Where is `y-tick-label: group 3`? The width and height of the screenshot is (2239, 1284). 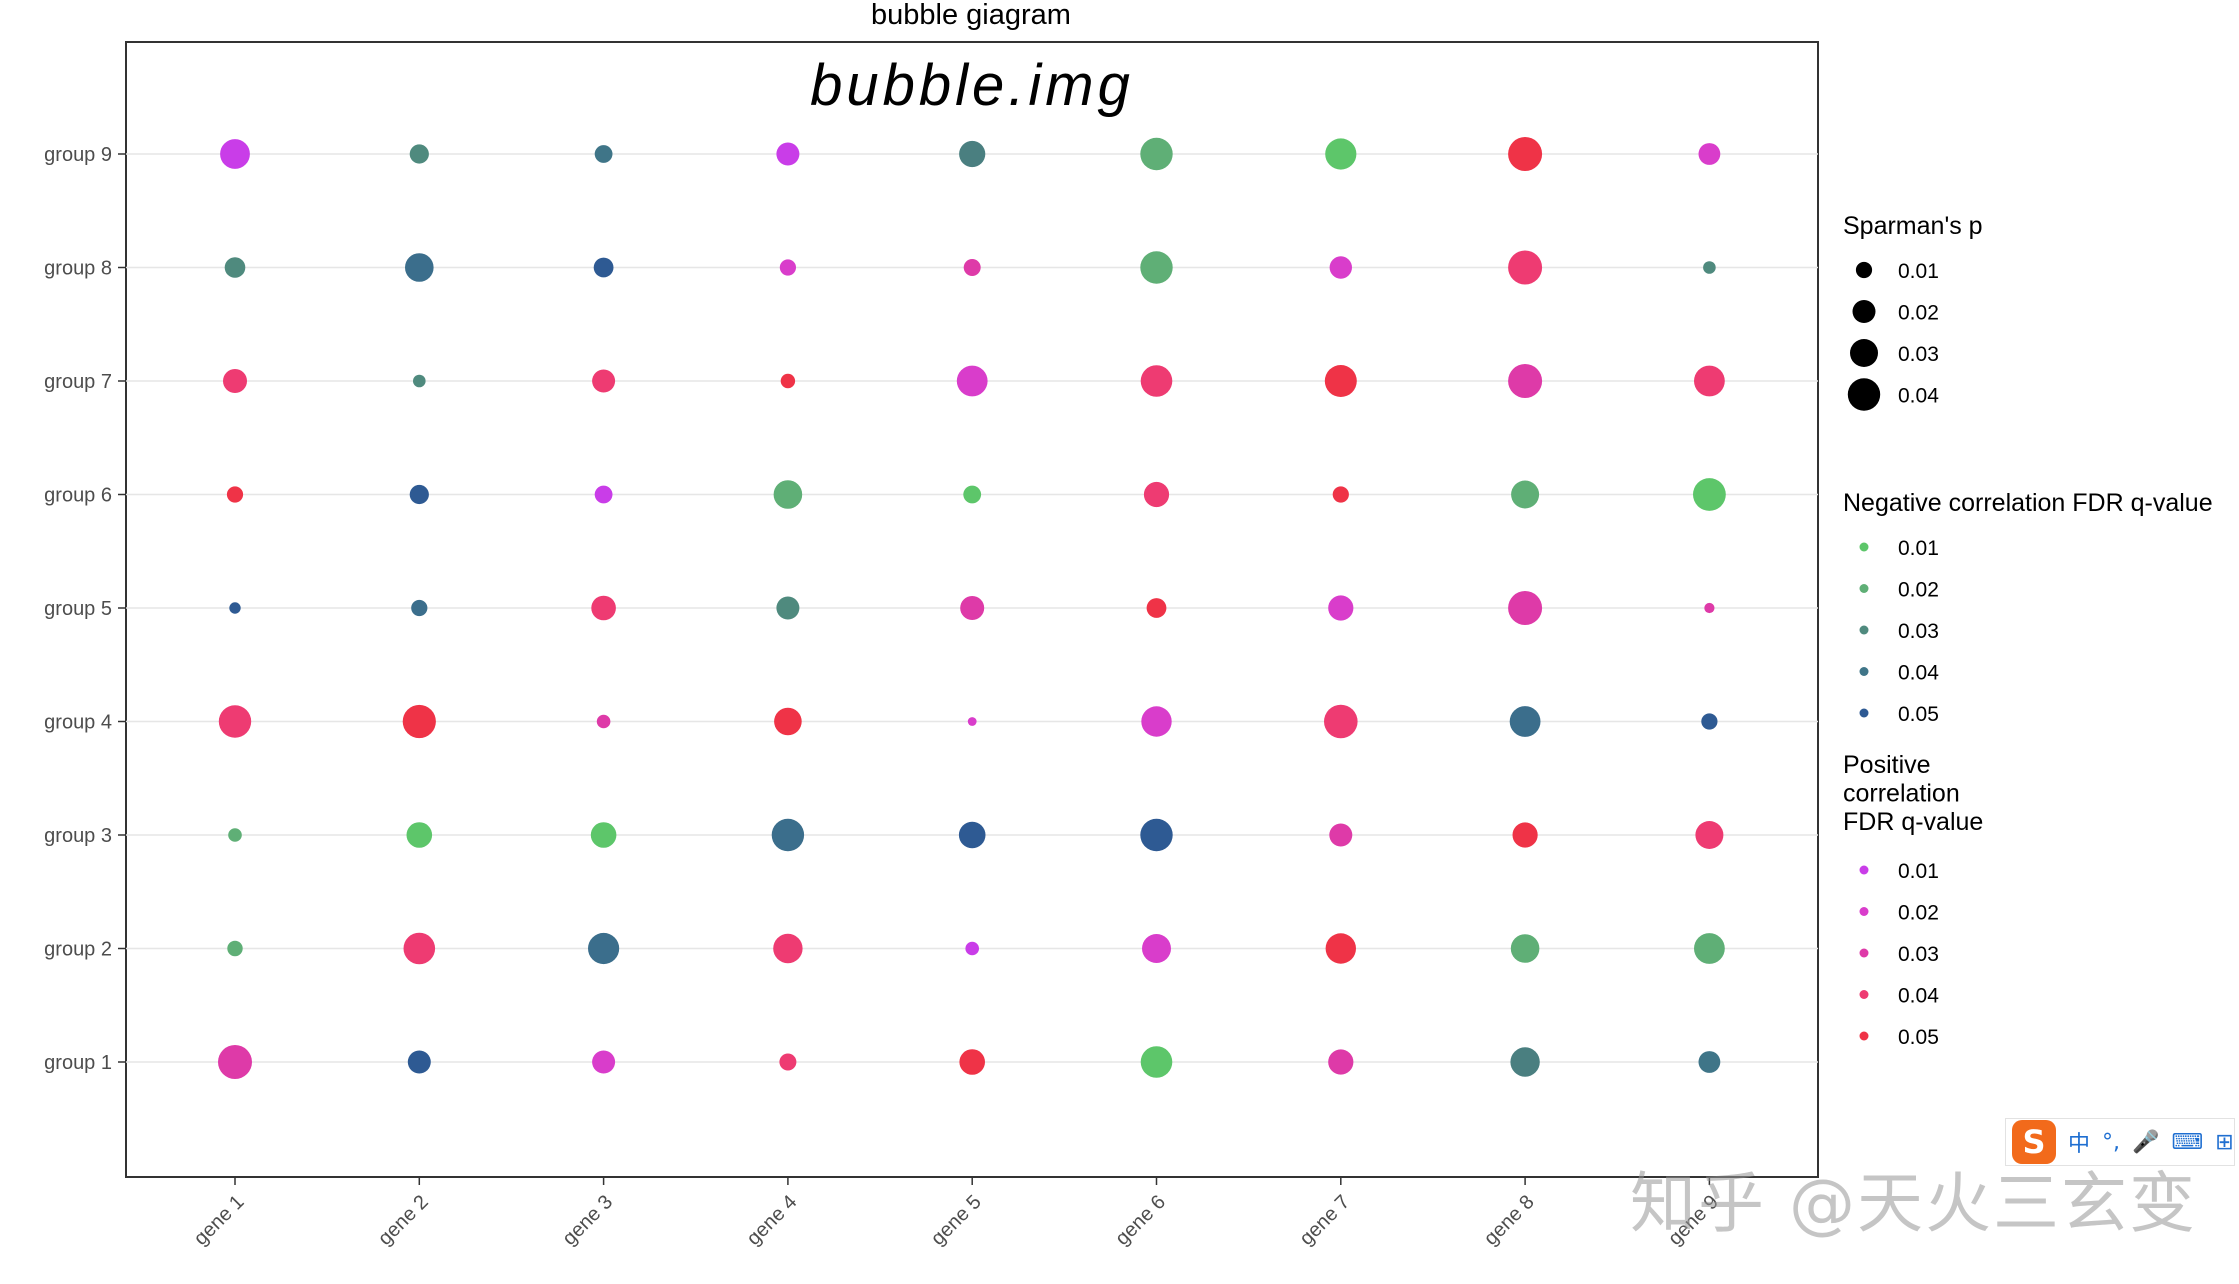 y-tick-label: group 3 is located at coordinates (78, 836).